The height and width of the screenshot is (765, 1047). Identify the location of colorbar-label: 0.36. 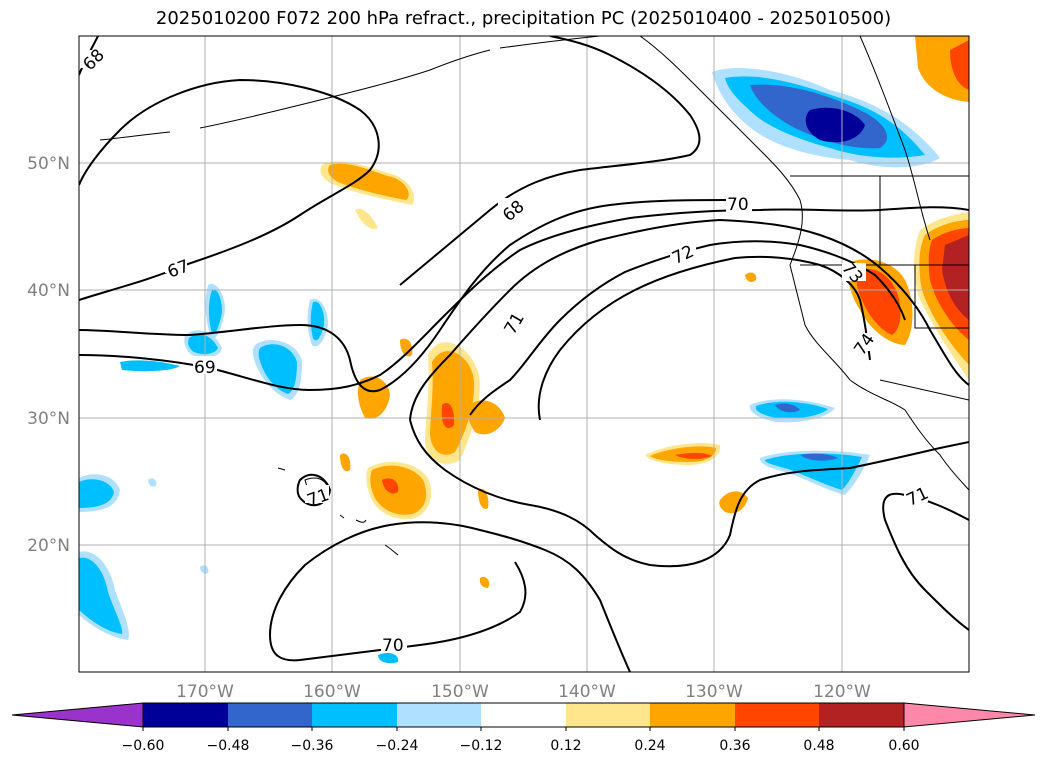
(734, 746).